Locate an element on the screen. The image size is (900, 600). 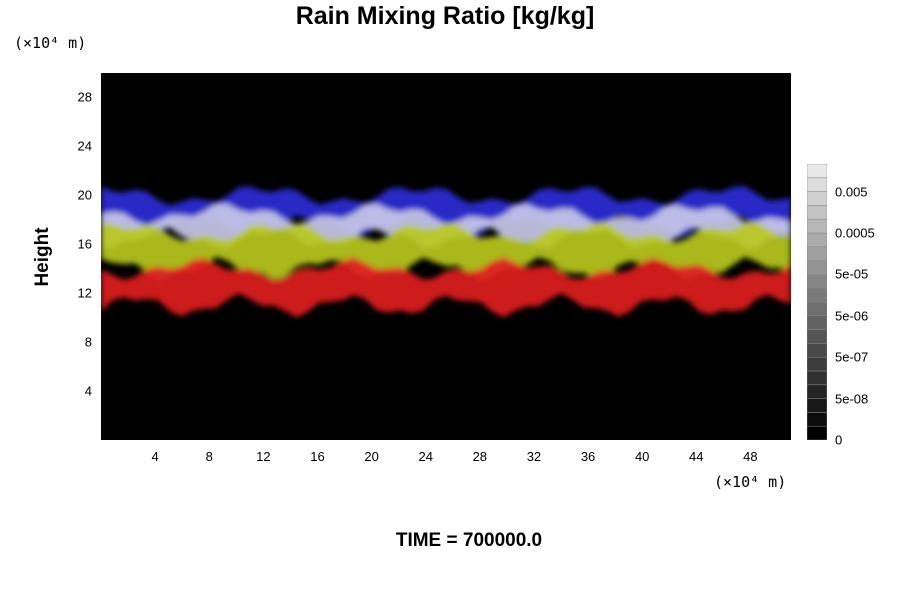
x-tick-label: 28 is located at coordinates (480, 456).